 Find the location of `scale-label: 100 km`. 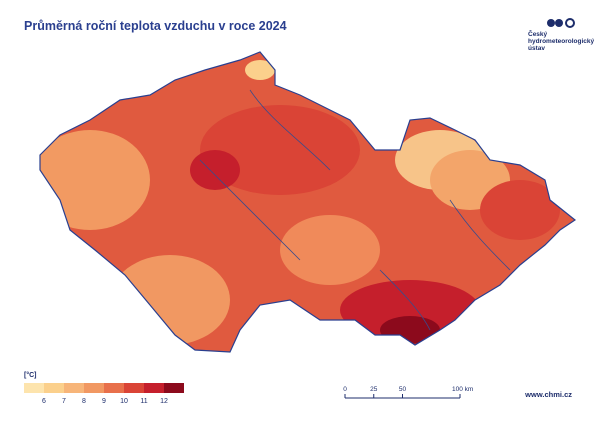

scale-label: 100 km is located at coordinates (462, 389).